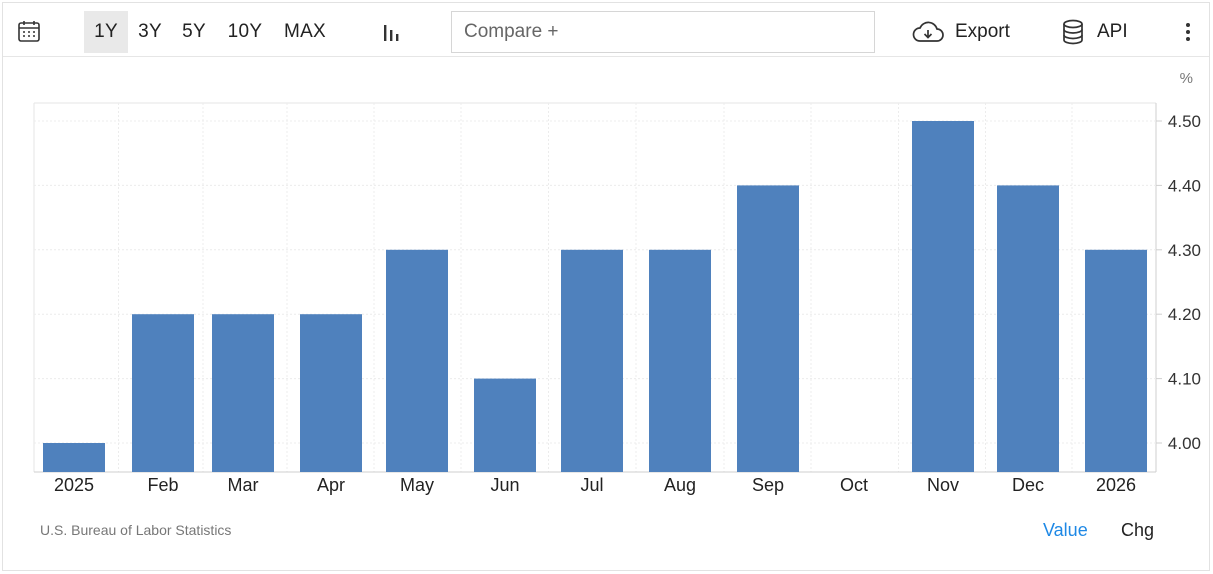  I want to click on database-icon, so click(1073, 32).